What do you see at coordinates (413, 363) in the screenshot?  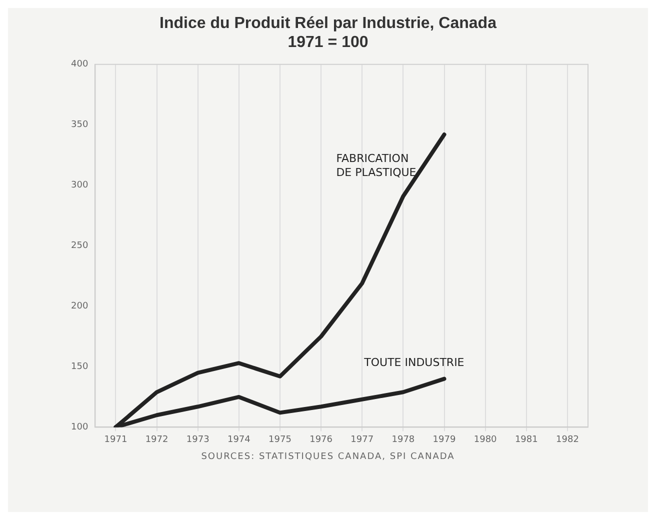 I see `text: TOUTE INDUSTRIE` at bounding box center [413, 363].